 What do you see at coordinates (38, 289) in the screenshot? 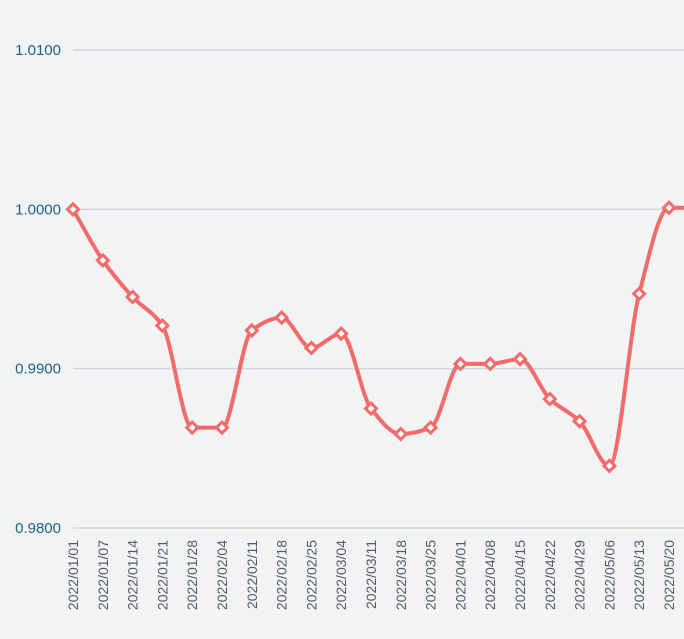
I see `y-axis-ticks: 0.9800 0.9900 1.0000 1.0100` at bounding box center [38, 289].